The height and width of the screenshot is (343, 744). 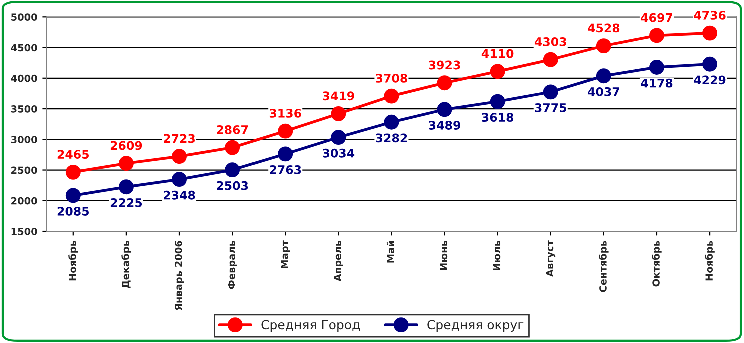 What do you see at coordinates (604, 91) in the screenshot?
I see `data-label: 4037` at bounding box center [604, 91].